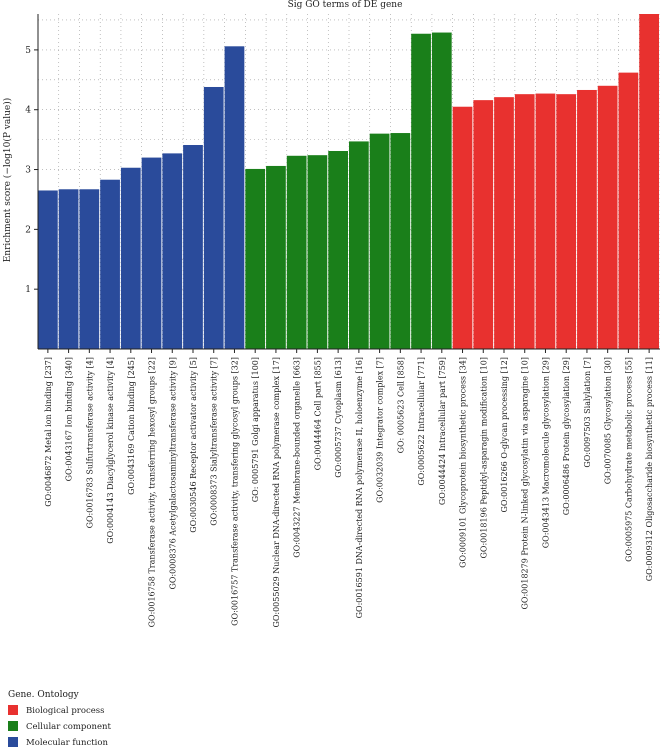 This screenshot has height=748, width=660. I want to click on legend-label: Molecular function, so click(67, 743).